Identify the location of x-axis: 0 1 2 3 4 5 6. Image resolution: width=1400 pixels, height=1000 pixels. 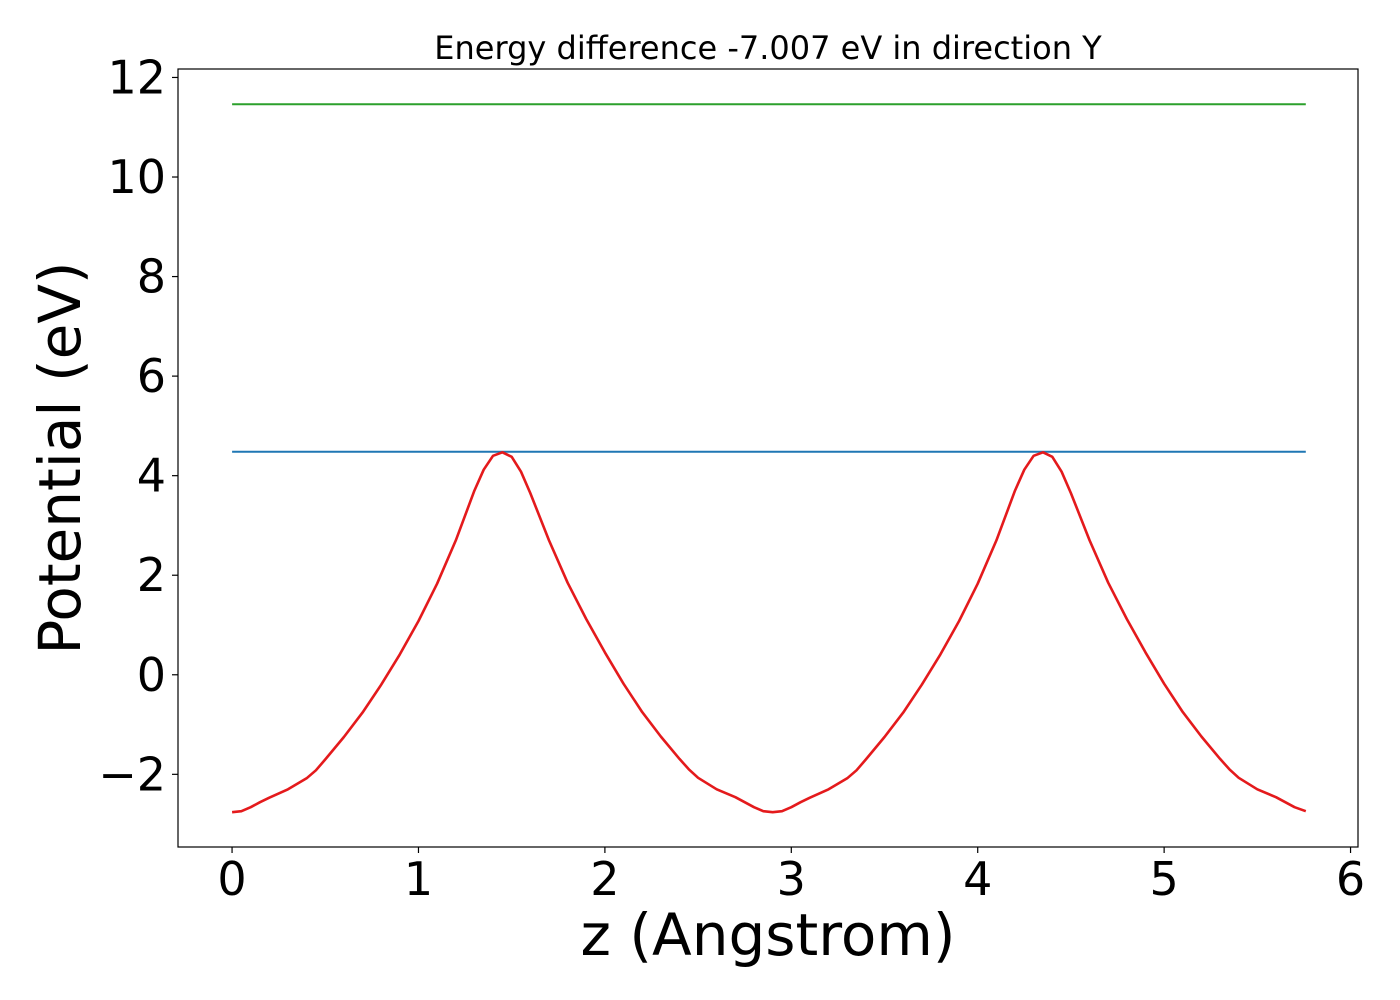
(791, 876).